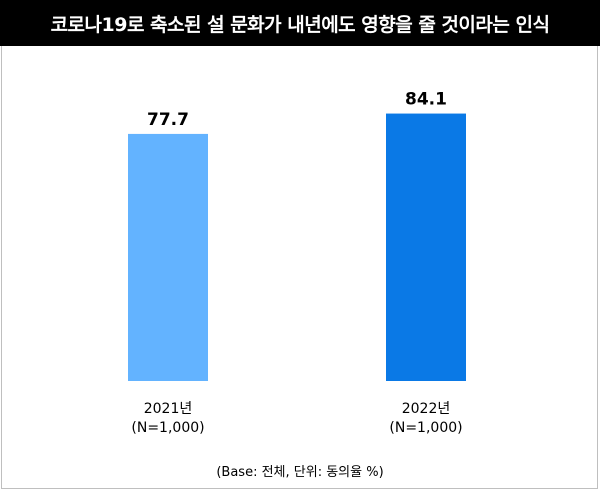 This screenshot has height=492, width=600. I want to click on category-label-1: 2021년, so click(168, 409).